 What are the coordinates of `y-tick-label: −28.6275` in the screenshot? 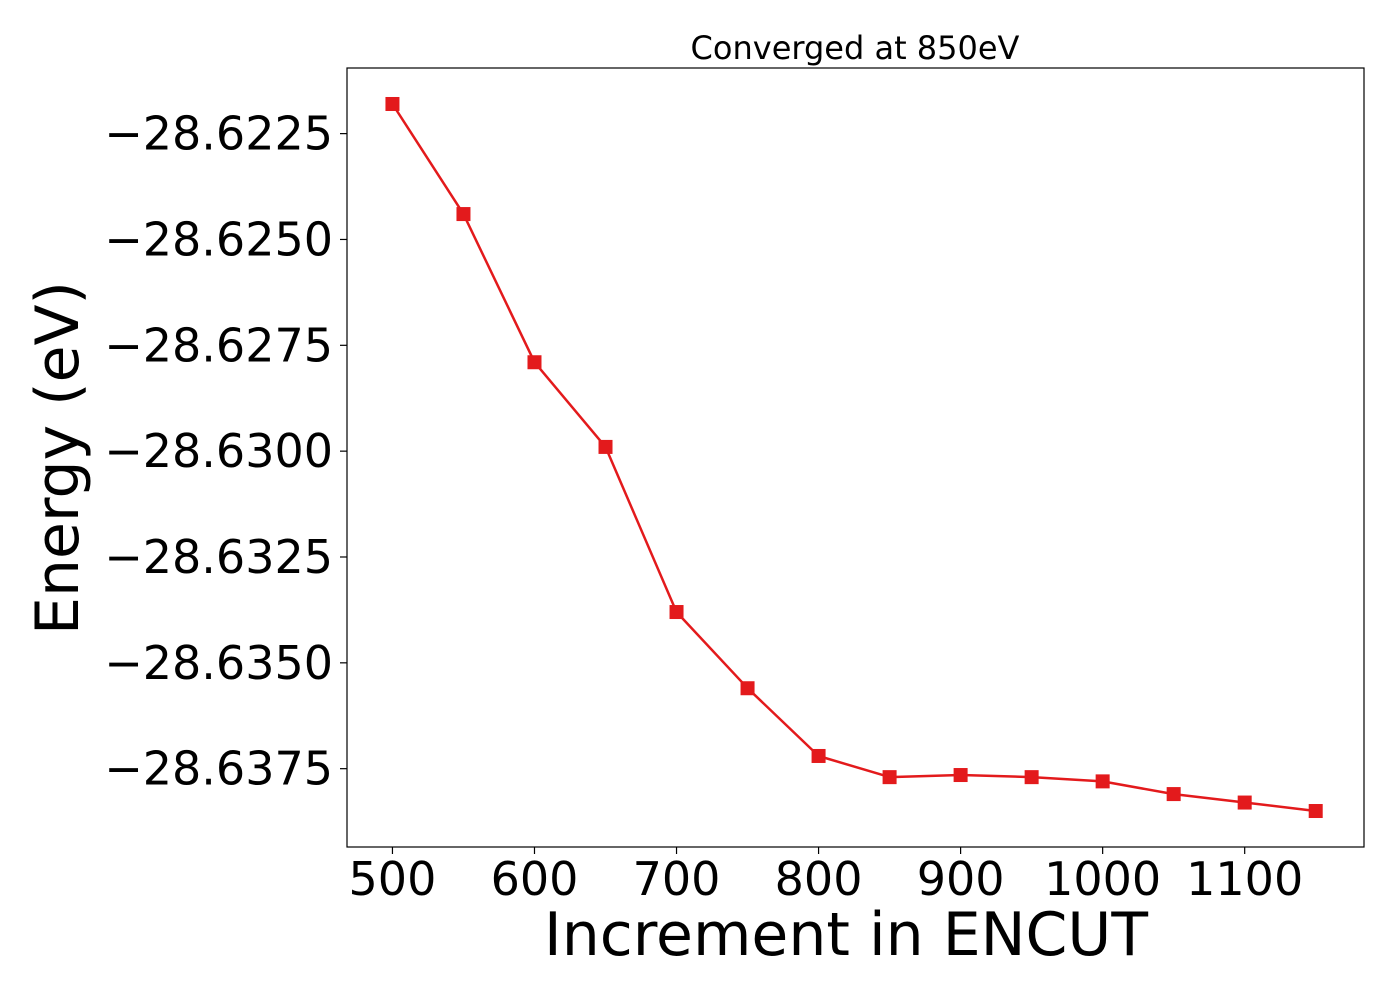 It's located at (218, 345).